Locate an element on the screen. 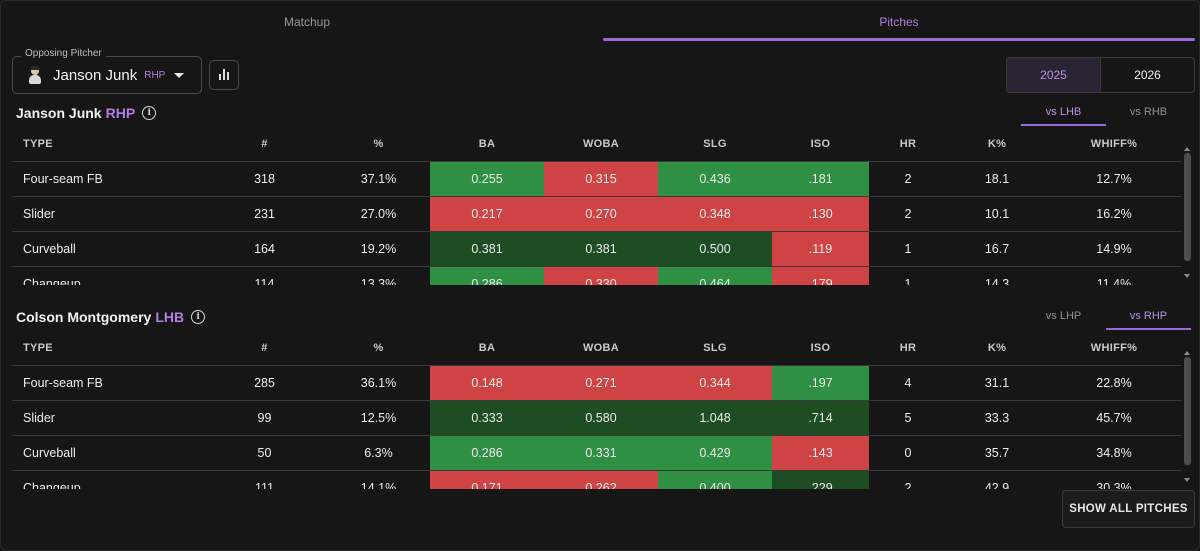 This screenshot has width=1200, height=551. cell-count: 164 is located at coordinates (264, 249).